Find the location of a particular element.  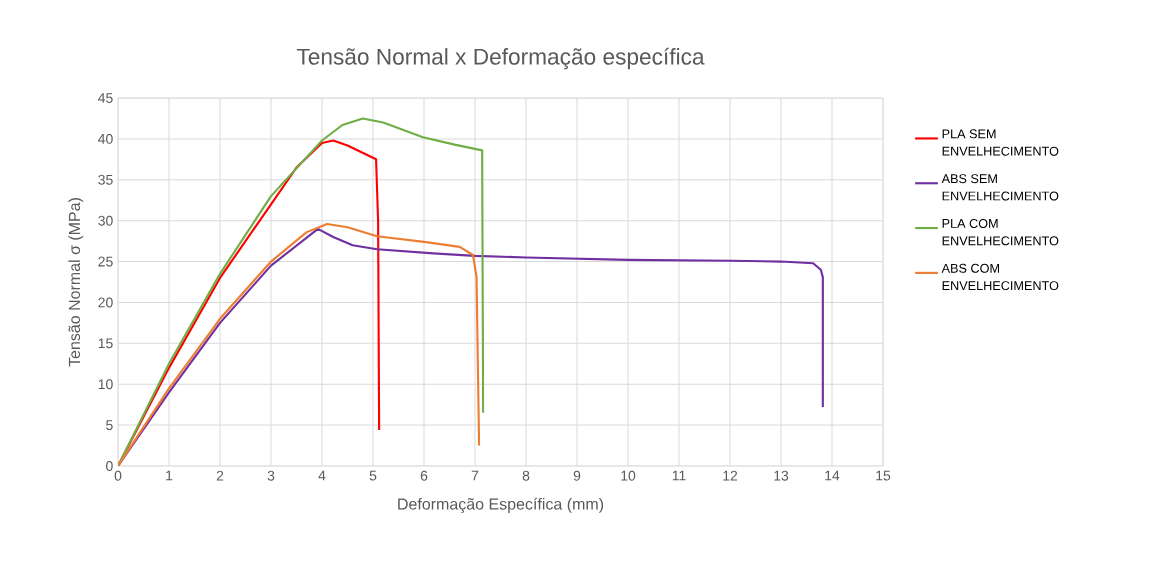

x-tick-label: 9 is located at coordinates (577, 475).